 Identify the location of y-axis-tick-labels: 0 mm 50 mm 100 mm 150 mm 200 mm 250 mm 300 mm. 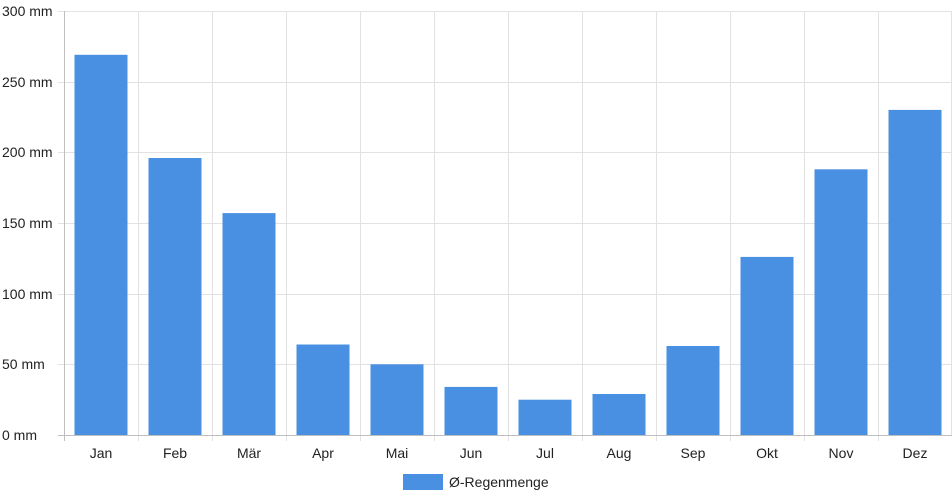
(27, 223).